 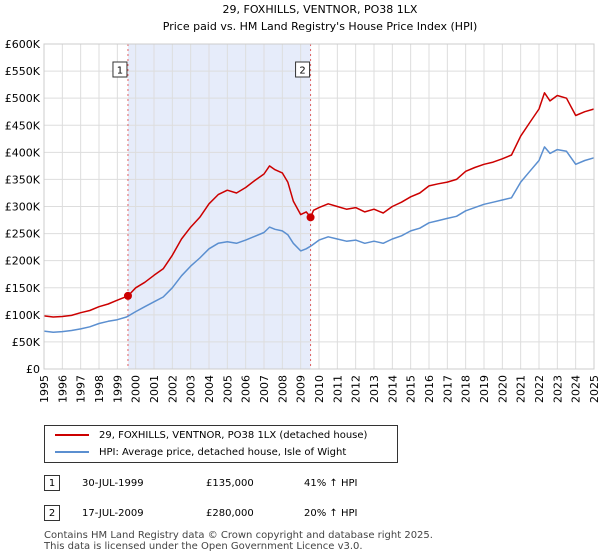 I want to click on y-tick-label: £350K, so click(x=23, y=179).